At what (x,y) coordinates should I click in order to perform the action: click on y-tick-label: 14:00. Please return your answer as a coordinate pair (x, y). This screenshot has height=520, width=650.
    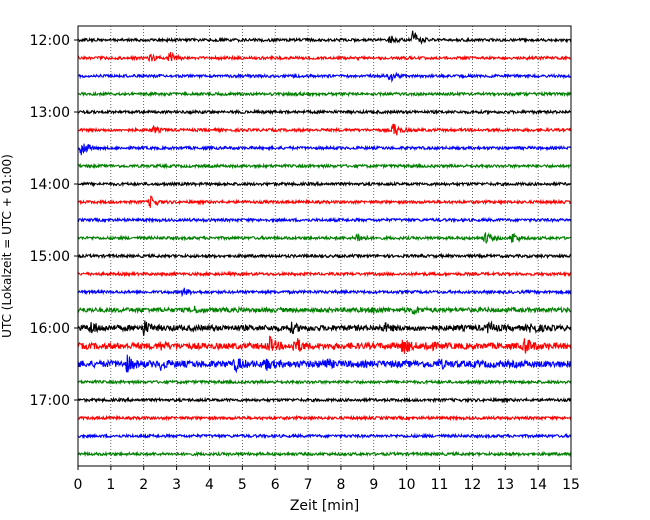
    Looking at the image, I should click on (50, 185).